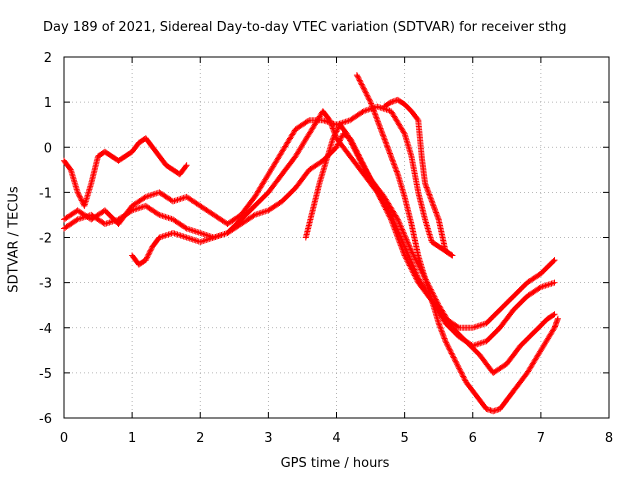  What do you see at coordinates (336, 438) in the screenshot?
I see `x-tick-label: 4` at bounding box center [336, 438].